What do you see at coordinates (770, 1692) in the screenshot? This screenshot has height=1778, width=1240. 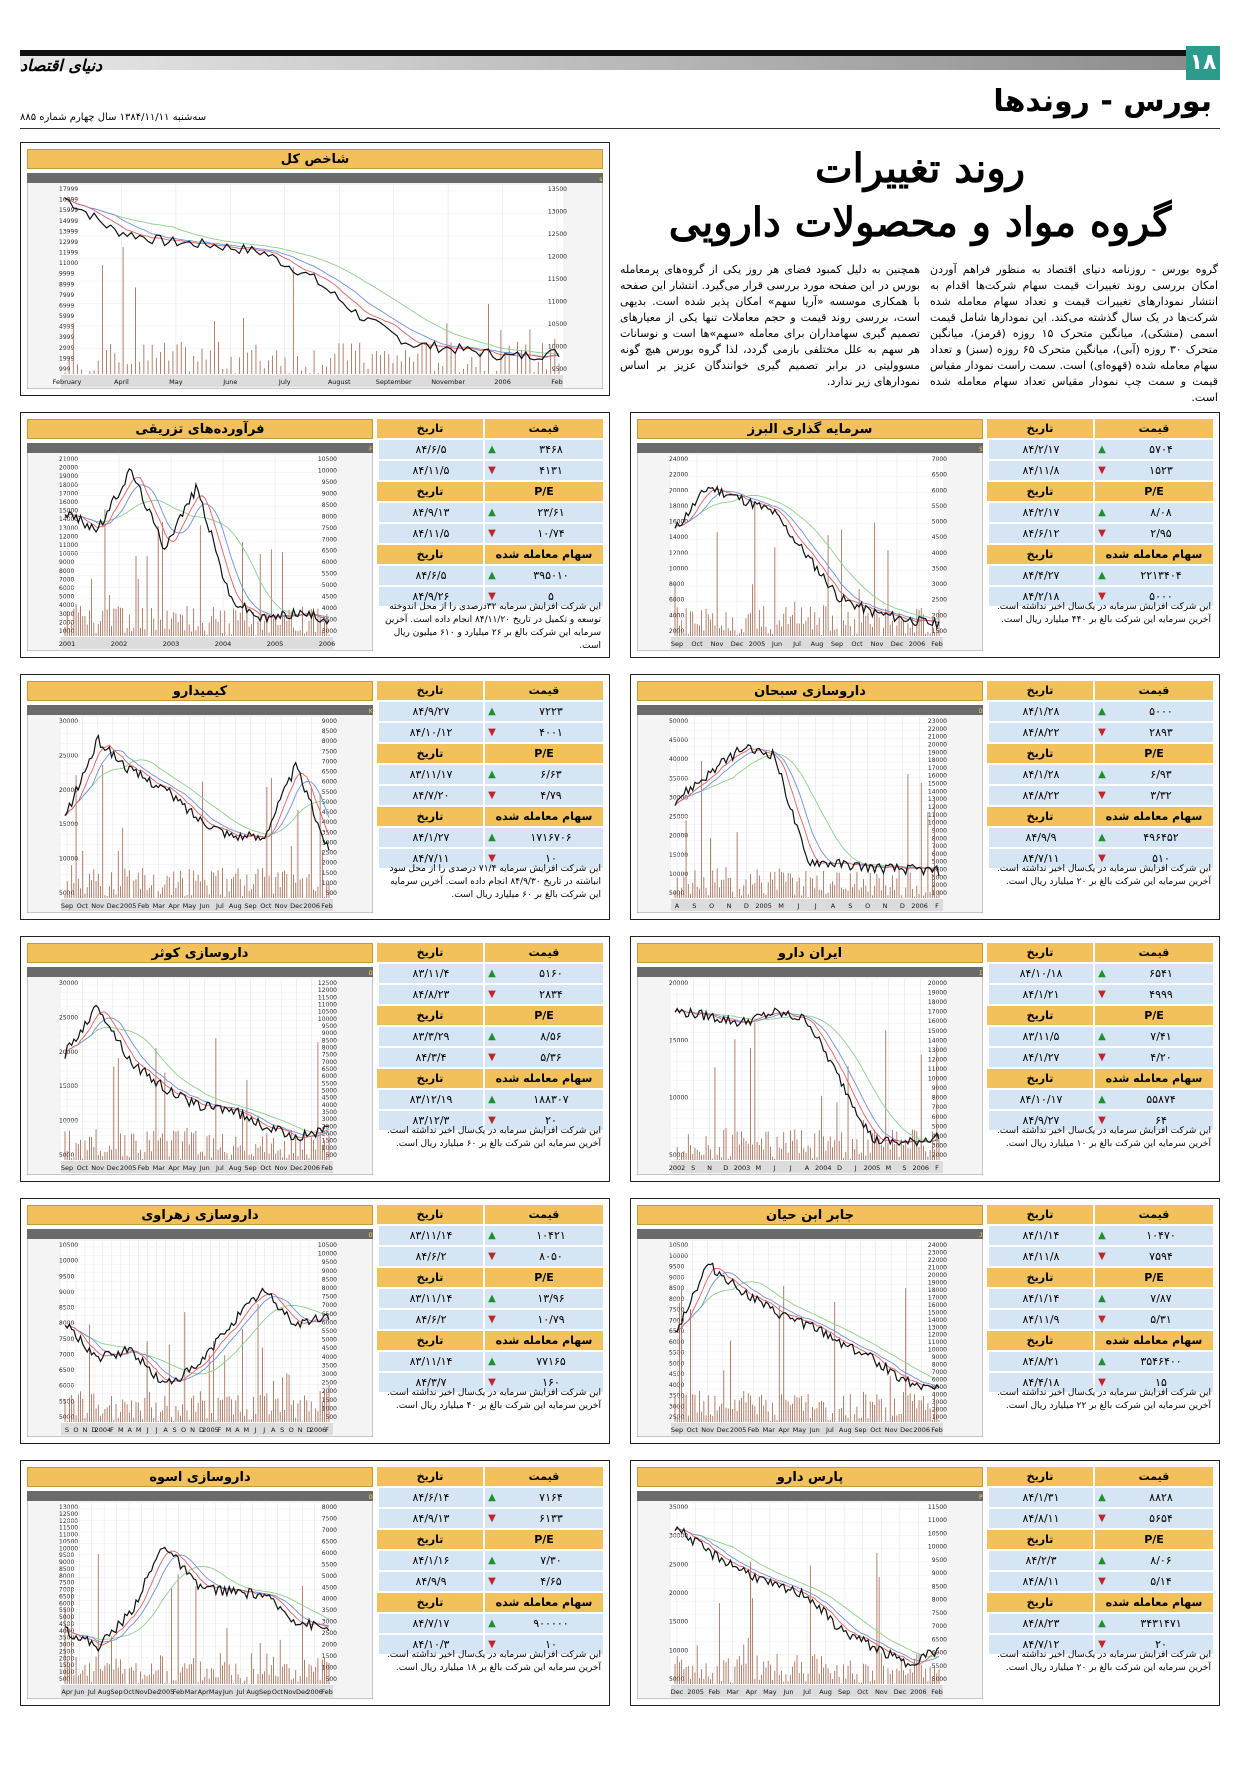 I see `month-label: May` at bounding box center [770, 1692].